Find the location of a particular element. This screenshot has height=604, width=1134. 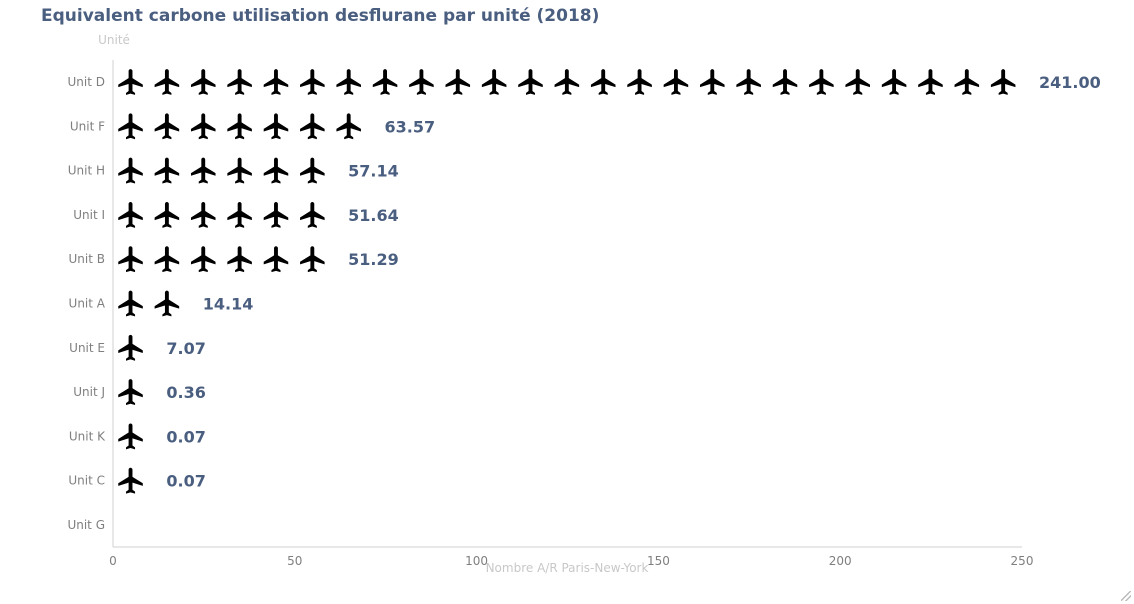

x-tick-label: 200 is located at coordinates (840, 561).